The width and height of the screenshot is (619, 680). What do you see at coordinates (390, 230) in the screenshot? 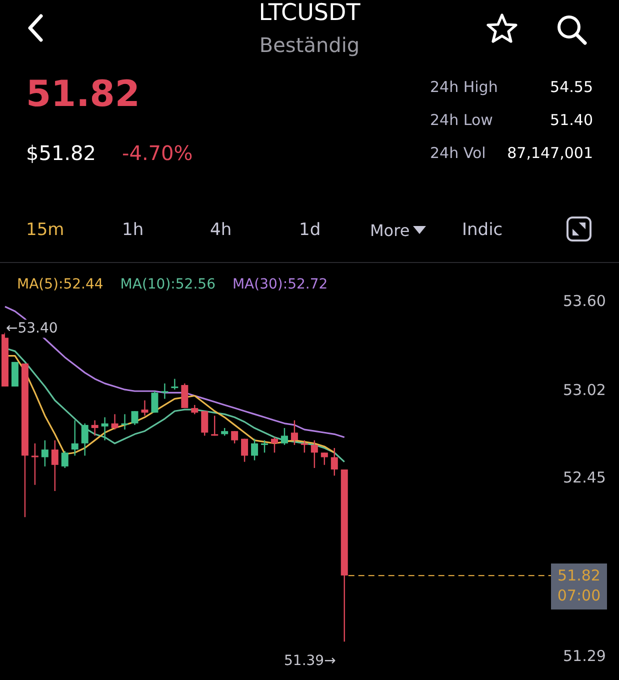
I see `text: More` at bounding box center [390, 230].